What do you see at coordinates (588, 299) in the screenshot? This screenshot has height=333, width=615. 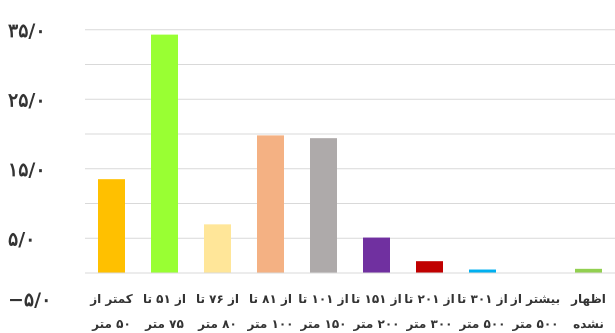 I see `x-tick-label: اظهار` at bounding box center [588, 299].